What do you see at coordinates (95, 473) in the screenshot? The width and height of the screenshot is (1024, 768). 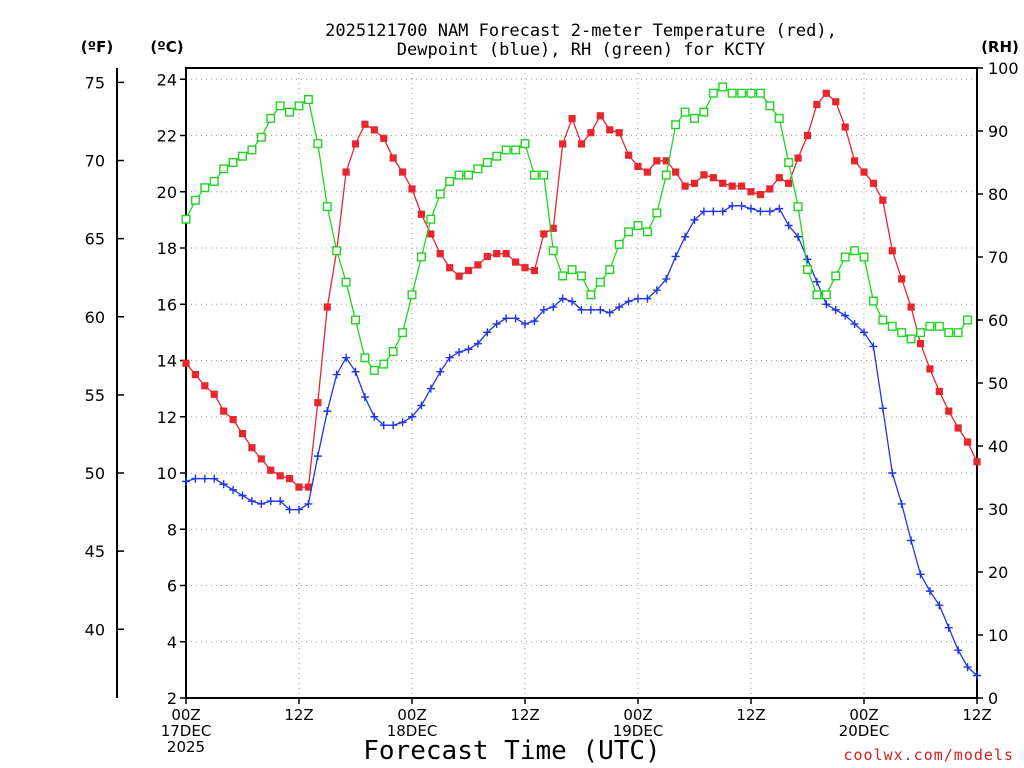 I see `fahrenheit-tick-label: 50` at bounding box center [95, 473].